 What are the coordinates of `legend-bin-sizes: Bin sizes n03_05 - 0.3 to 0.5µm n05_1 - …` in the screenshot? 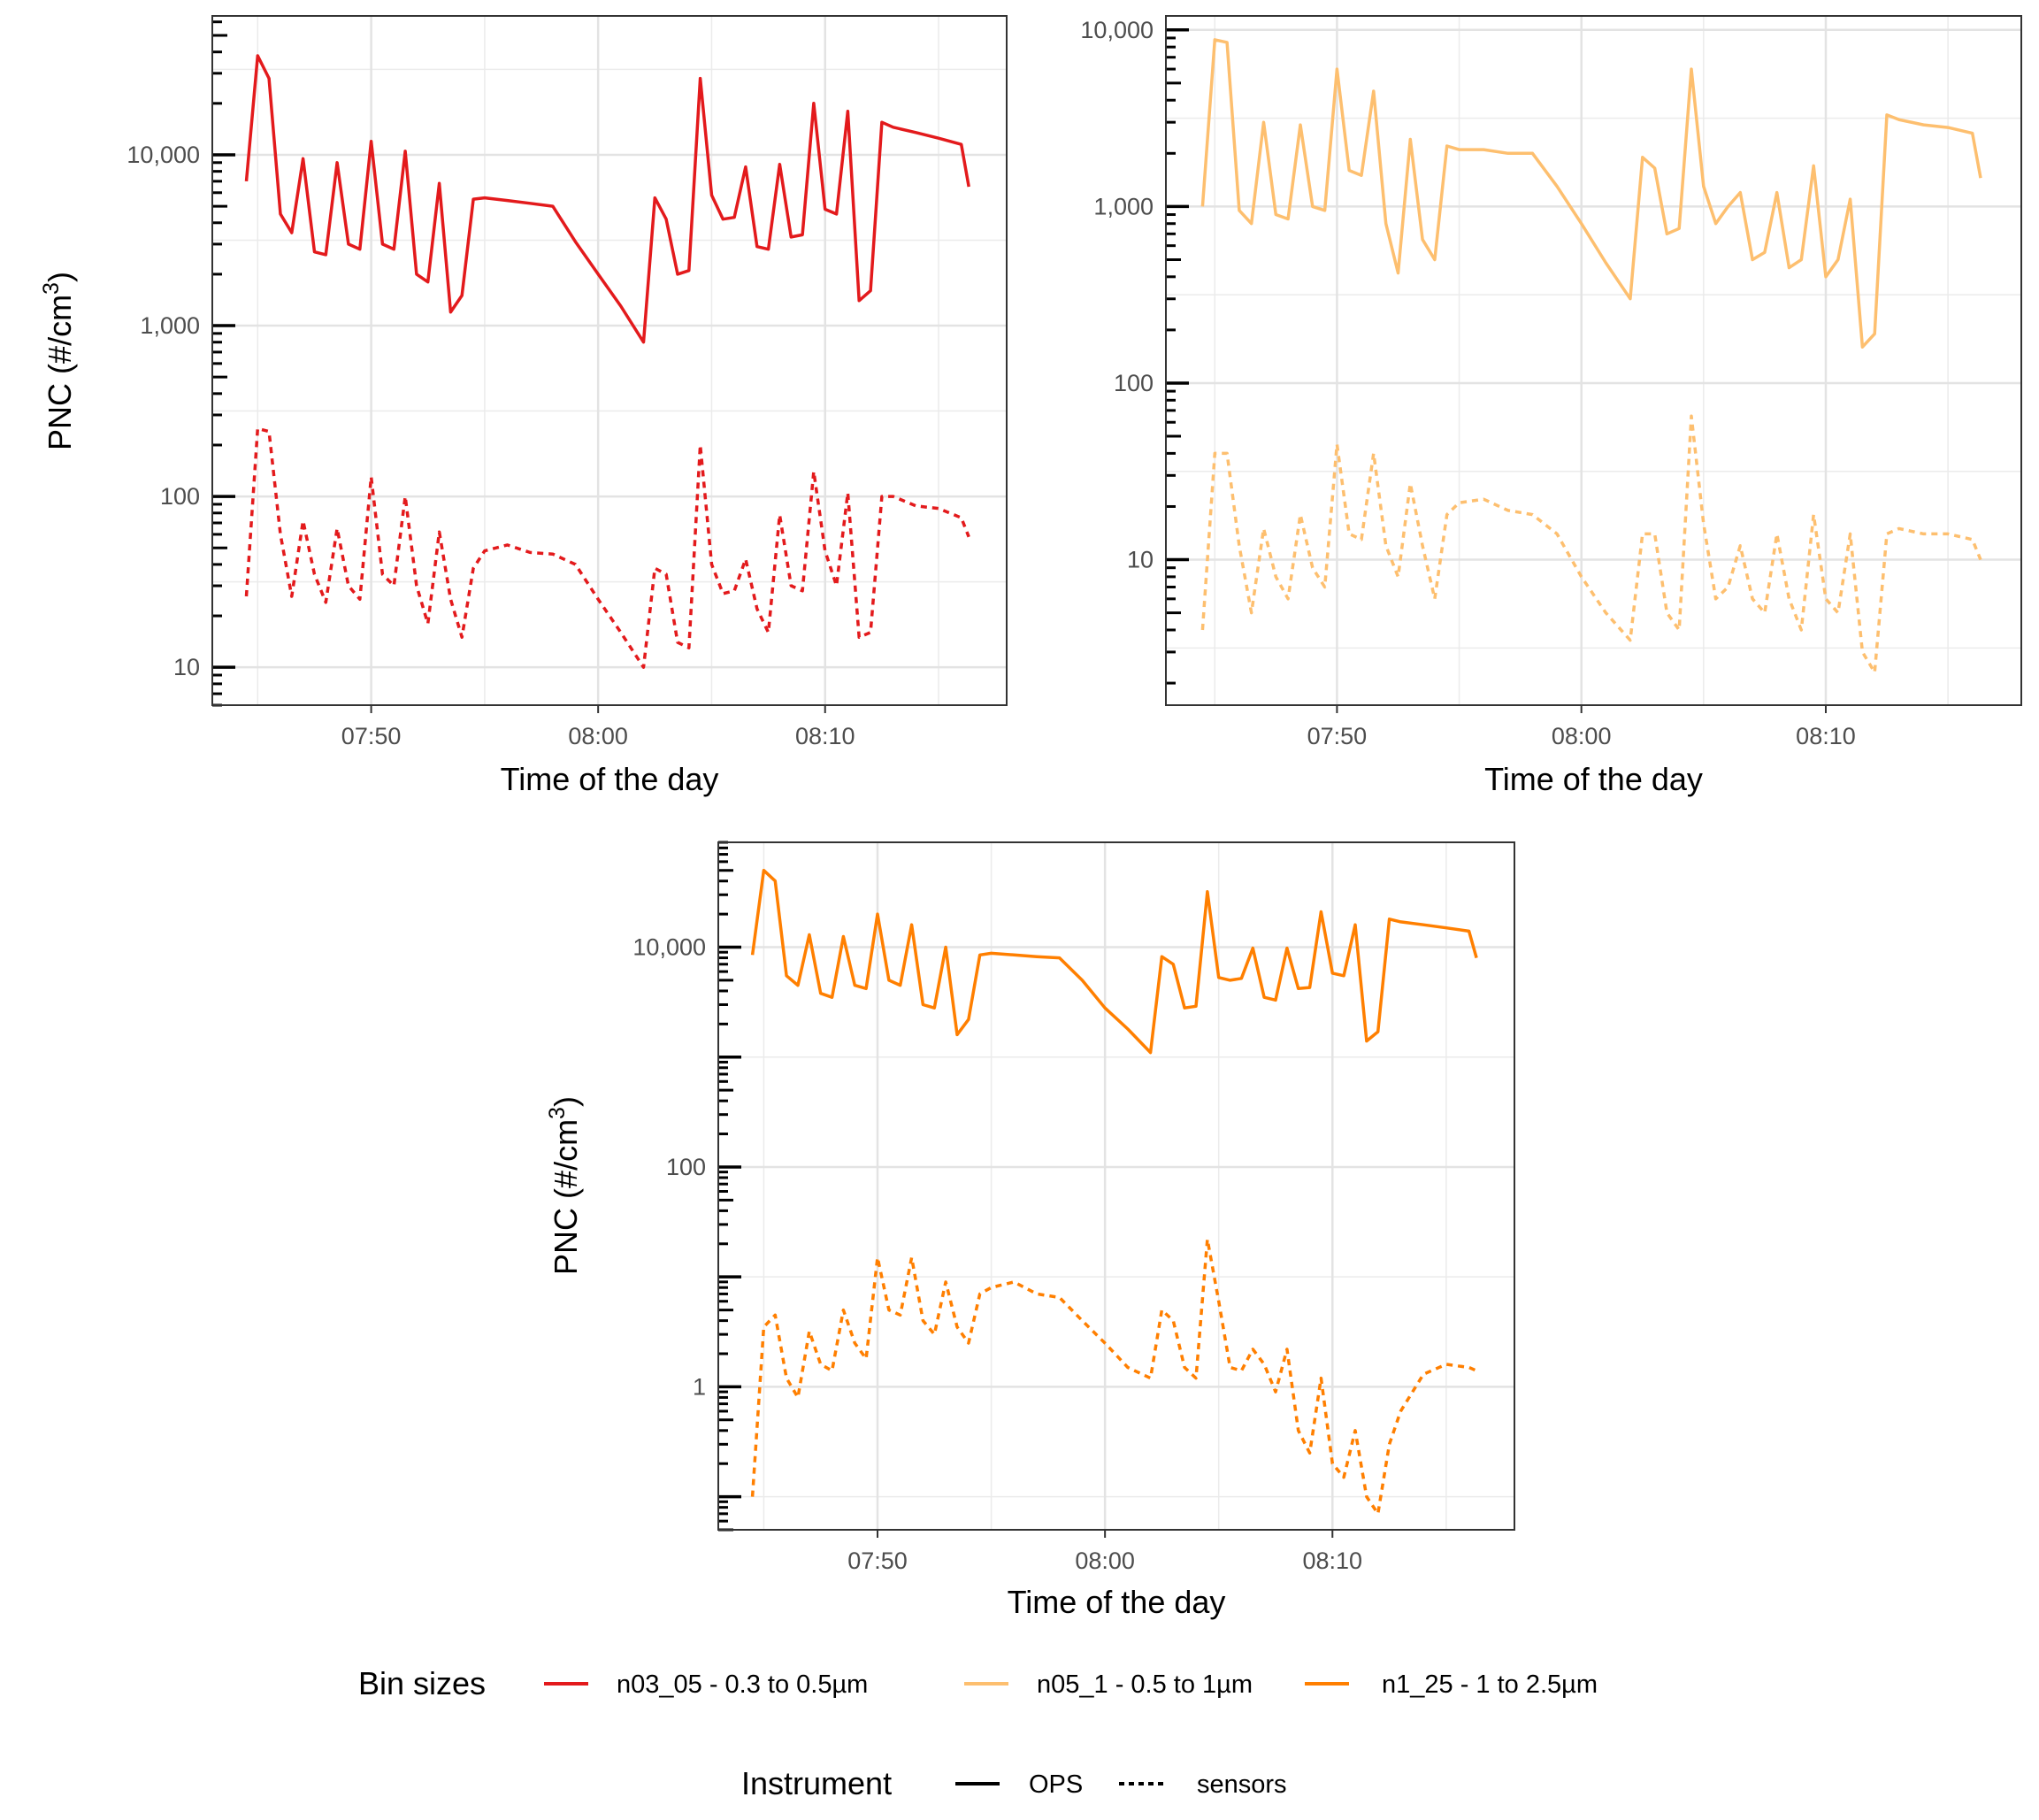 It's located at (978, 1683).